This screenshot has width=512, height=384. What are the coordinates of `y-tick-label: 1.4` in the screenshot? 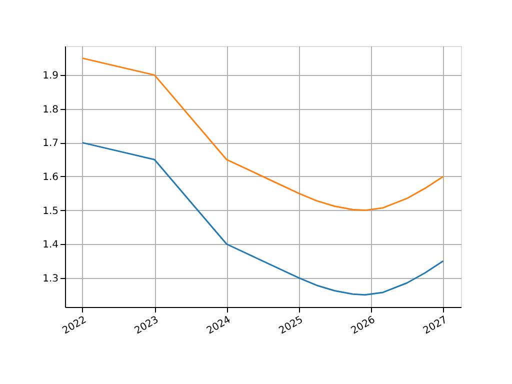 It's located at (50, 245).